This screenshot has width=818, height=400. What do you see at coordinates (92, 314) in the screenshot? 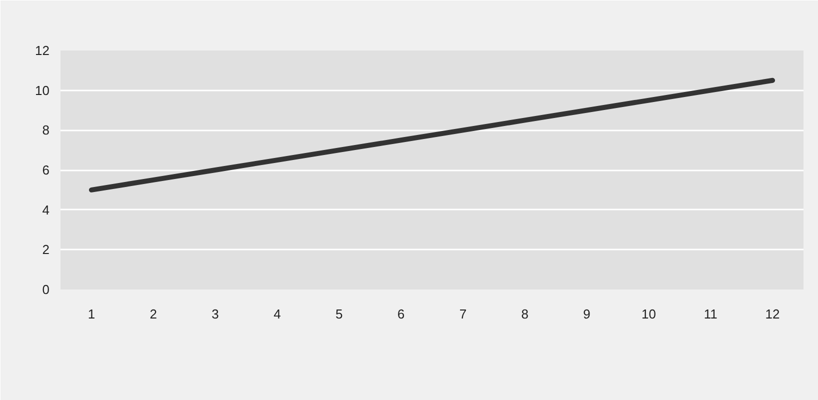
I see `x-tick-label: 1` at bounding box center [92, 314].